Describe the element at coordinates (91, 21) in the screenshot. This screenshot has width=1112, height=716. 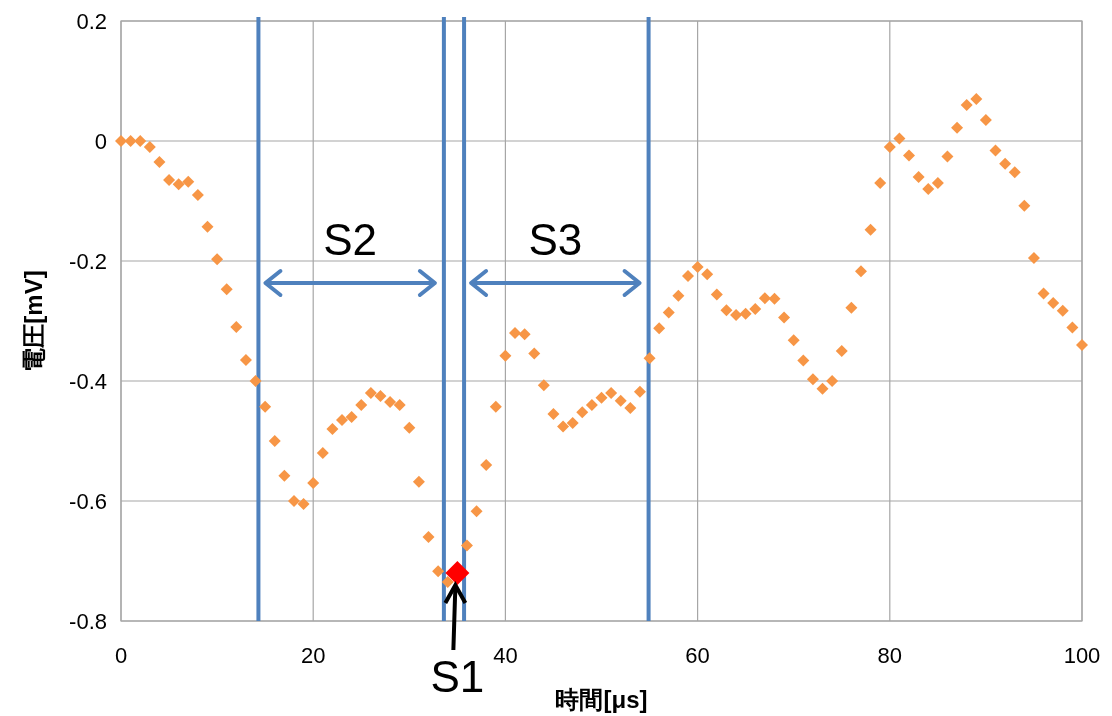
I see `y-tick-label: 0.2` at that location.